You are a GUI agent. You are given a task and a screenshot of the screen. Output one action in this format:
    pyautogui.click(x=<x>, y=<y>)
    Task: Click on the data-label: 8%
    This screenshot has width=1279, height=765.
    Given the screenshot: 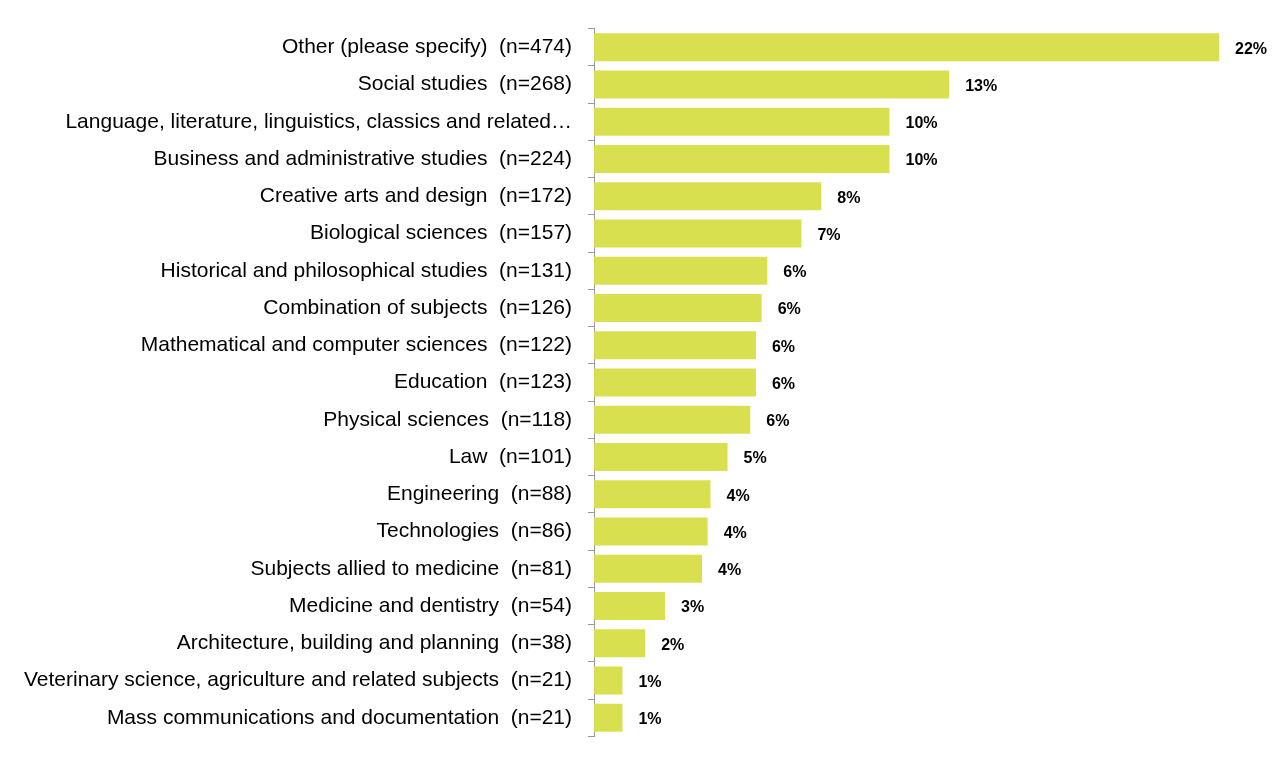 What is the action you would take?
    pyautogui.click(x=849, y=197)
    